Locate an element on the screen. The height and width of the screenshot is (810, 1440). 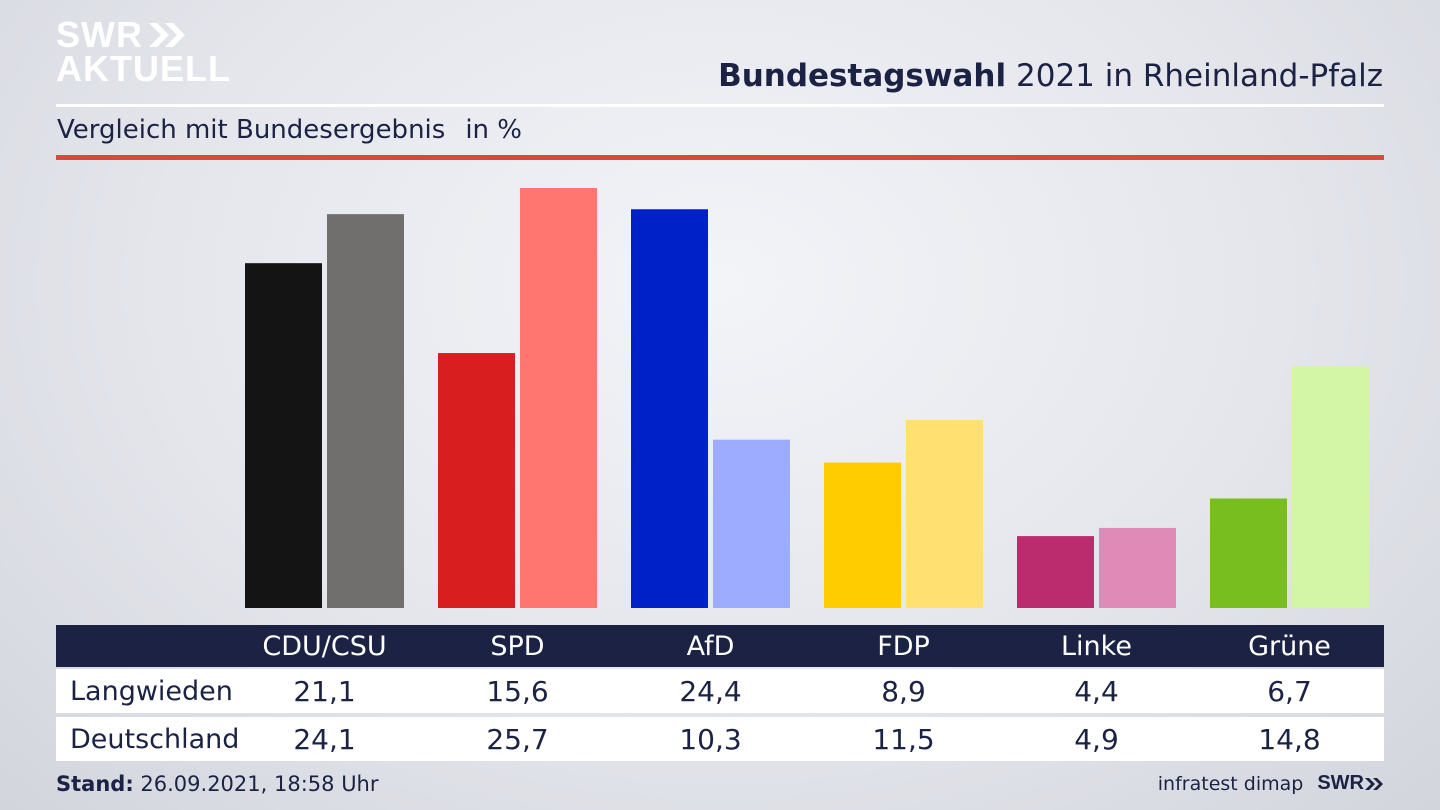
logo-line1: SWR is located at coordinates (99, 34).